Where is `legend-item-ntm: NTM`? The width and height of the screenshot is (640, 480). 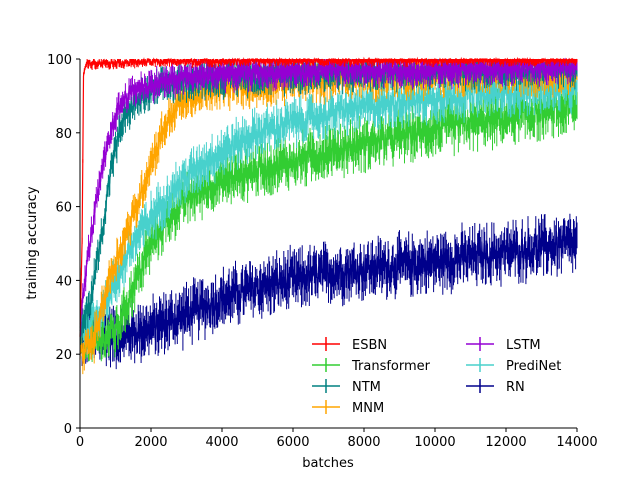
legend-item-ntm: NTM is located at coordinates (346, 387).